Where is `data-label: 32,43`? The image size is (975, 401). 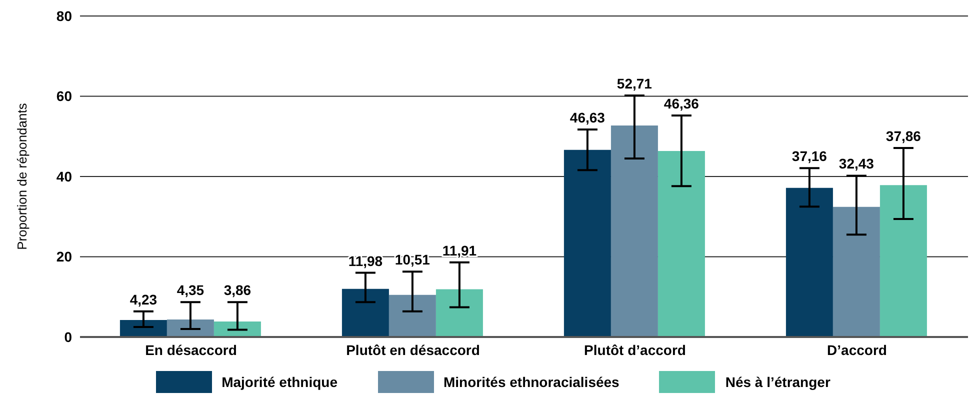 data-label: 32,43 is located at coordinates (856, 164).